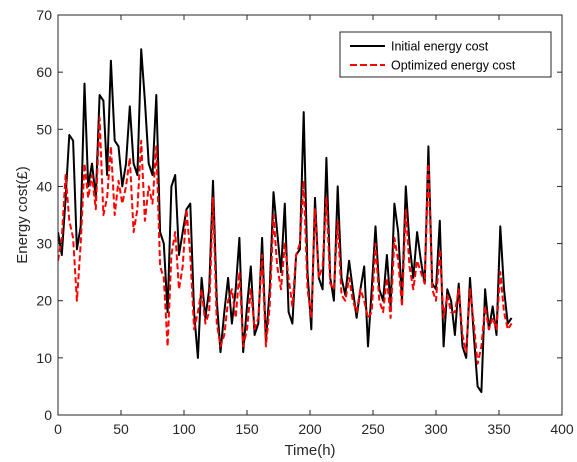 The height and width of the screenshot is (462, 577). Describe the element at coordinates (44, 15) in the screenshot. I see `y-tick-label: 70` at that location.